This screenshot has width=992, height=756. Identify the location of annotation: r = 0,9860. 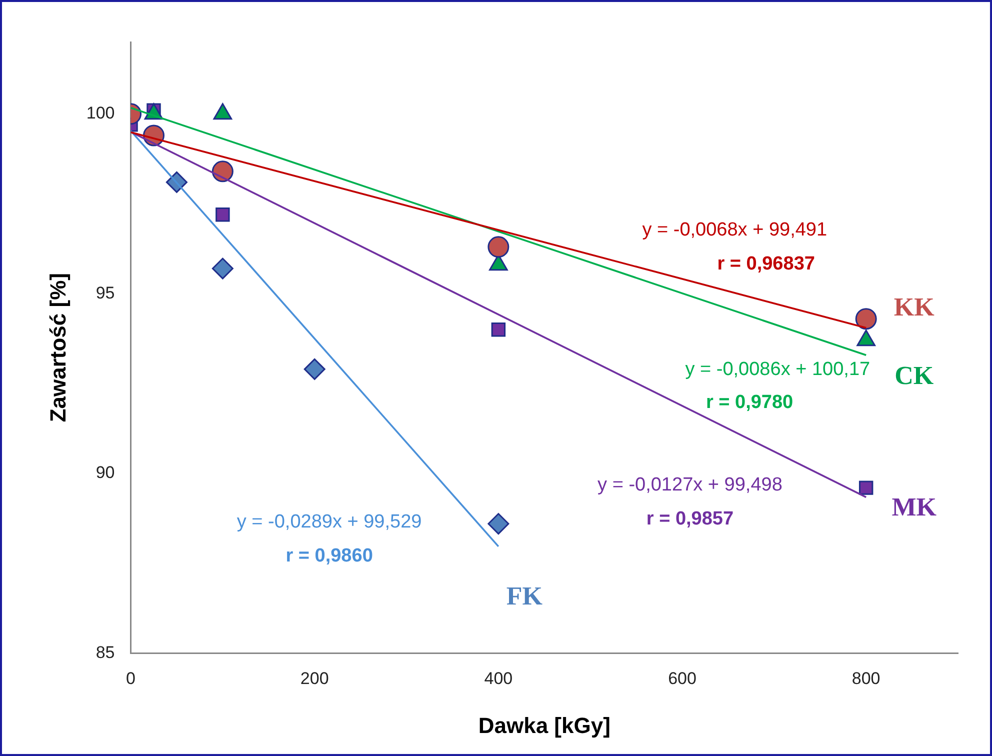
(329, 555).